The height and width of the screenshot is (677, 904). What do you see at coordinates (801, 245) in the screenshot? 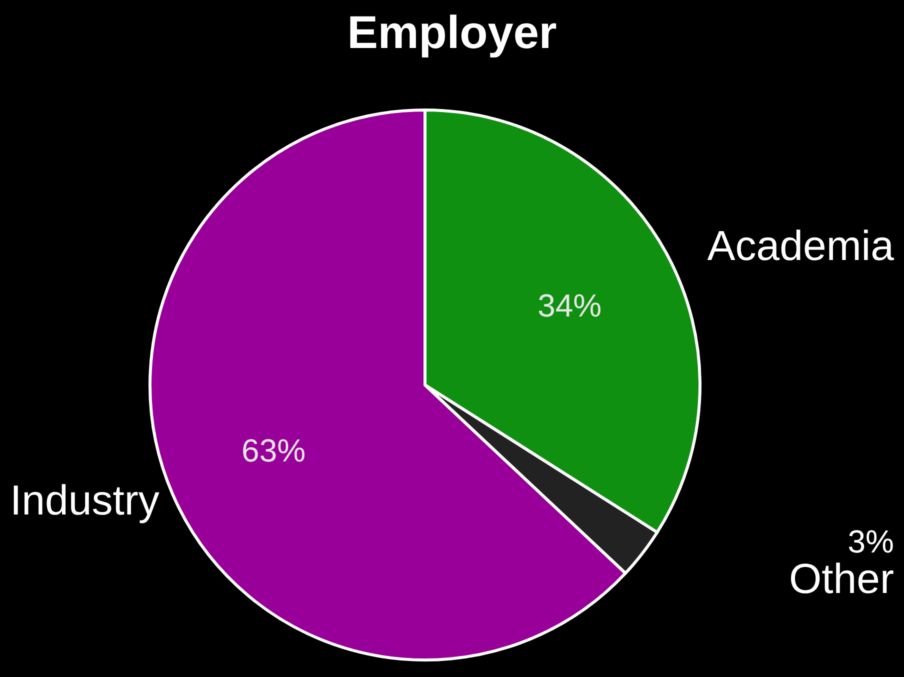
I see `slice-label: Academia` at bounding box center [801, 245].